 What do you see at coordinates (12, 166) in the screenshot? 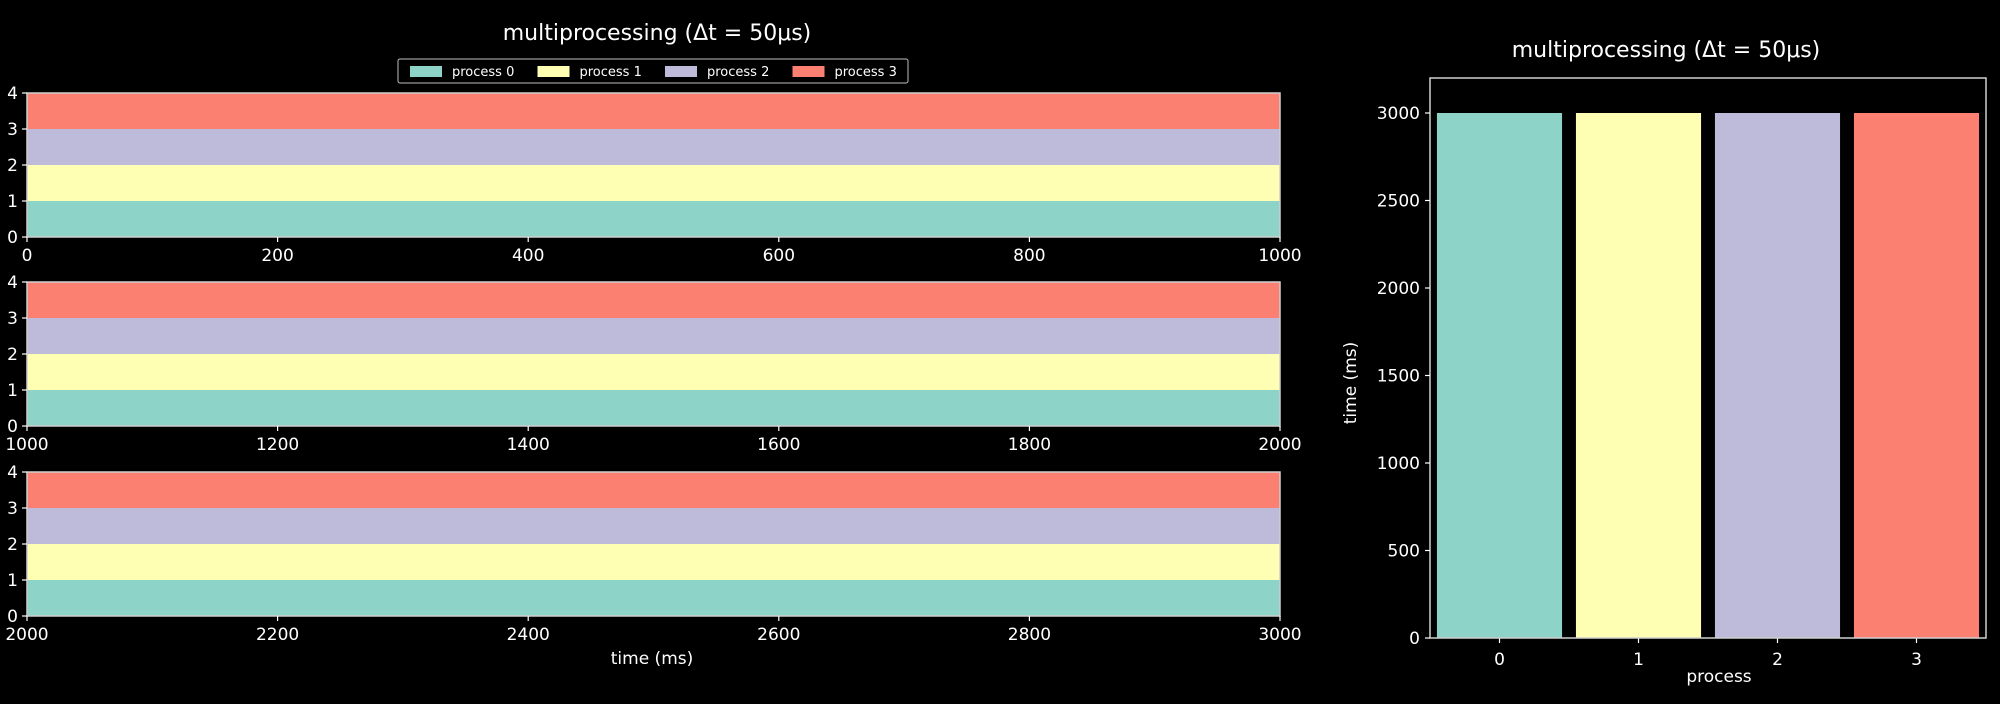
I see `ytick-label-0-2: 2` at bounding box center [12, 166].